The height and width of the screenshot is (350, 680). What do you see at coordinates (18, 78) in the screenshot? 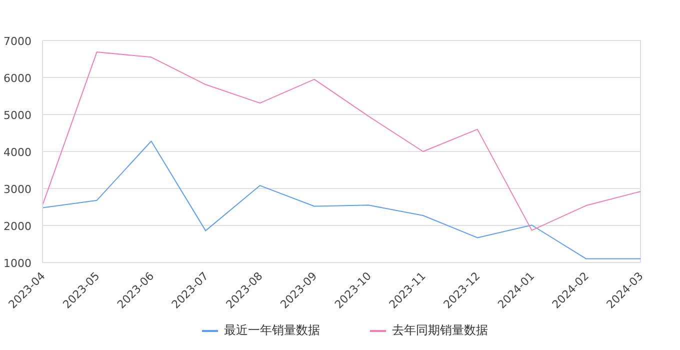
I see `y-tick-label: 6000` at bounding box center [18, 78].